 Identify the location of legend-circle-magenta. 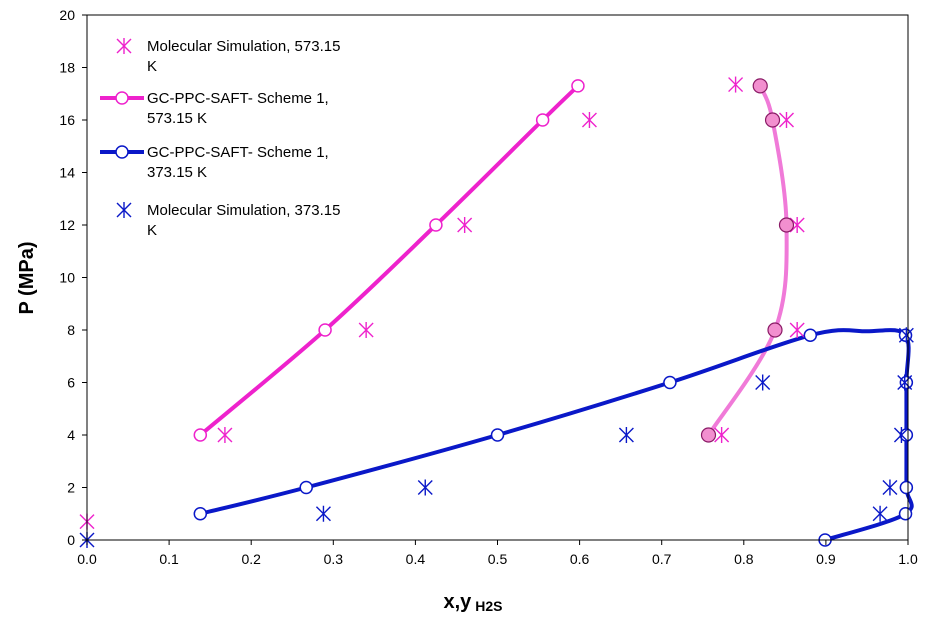
(122, 98).